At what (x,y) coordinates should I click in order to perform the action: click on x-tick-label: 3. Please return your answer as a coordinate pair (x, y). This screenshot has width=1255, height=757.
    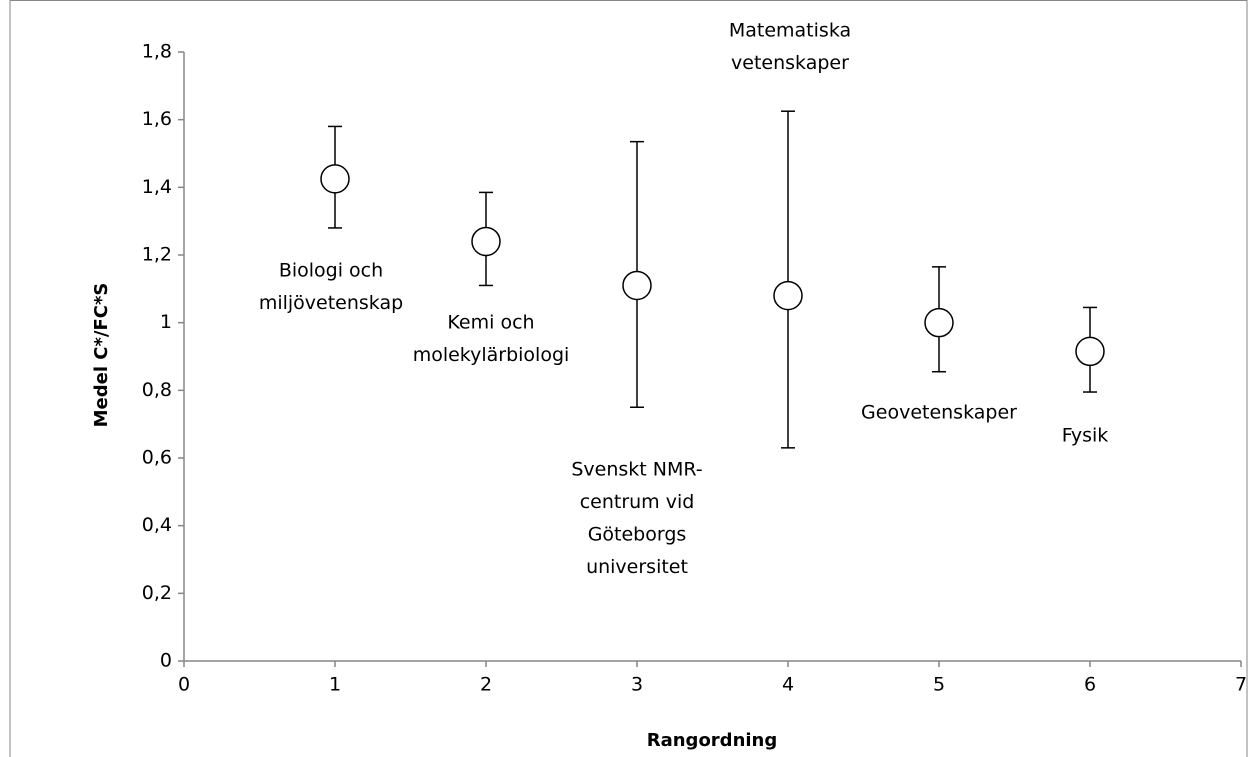
    Looking at the image, I should click on (637, 685).